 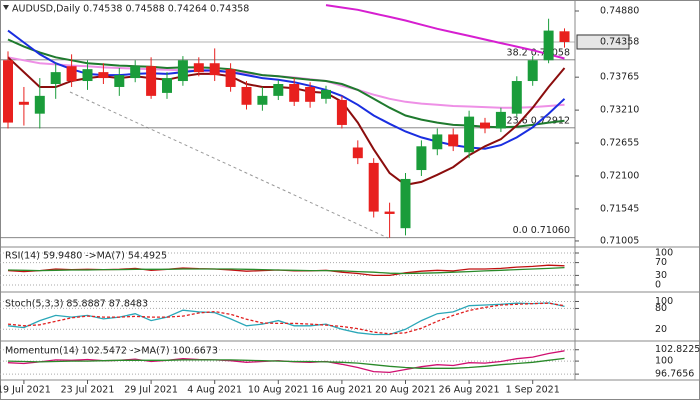 I want to click on last-price-box, so click(x=603, y=42).